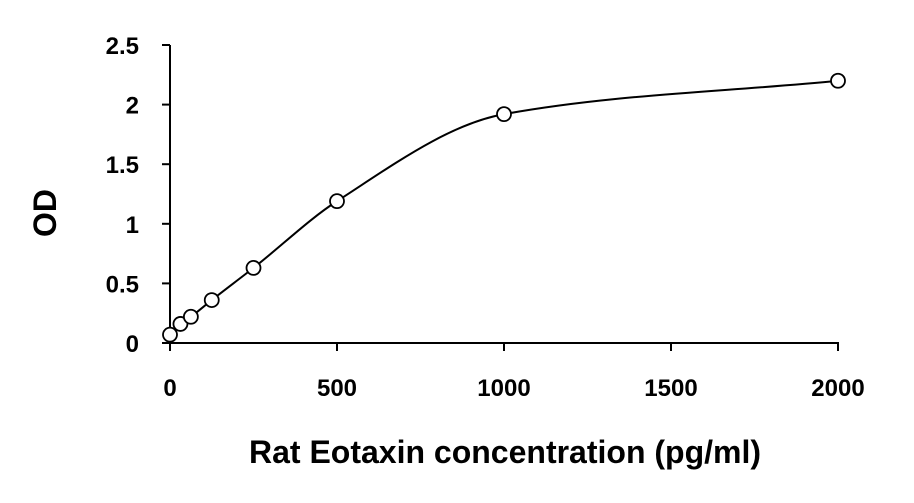 The width and height of the screenshot is (914, 503). Describe the element at coordinates (169, 388) in the screenshot. I see `x-tick-label: 0` at that location.